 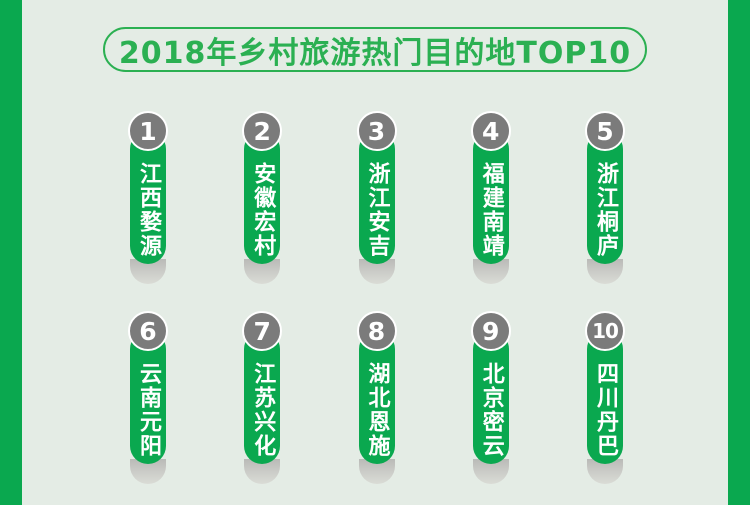 I want to click on ranking-item: 福建南靖 4, so click(x=490, y=206).